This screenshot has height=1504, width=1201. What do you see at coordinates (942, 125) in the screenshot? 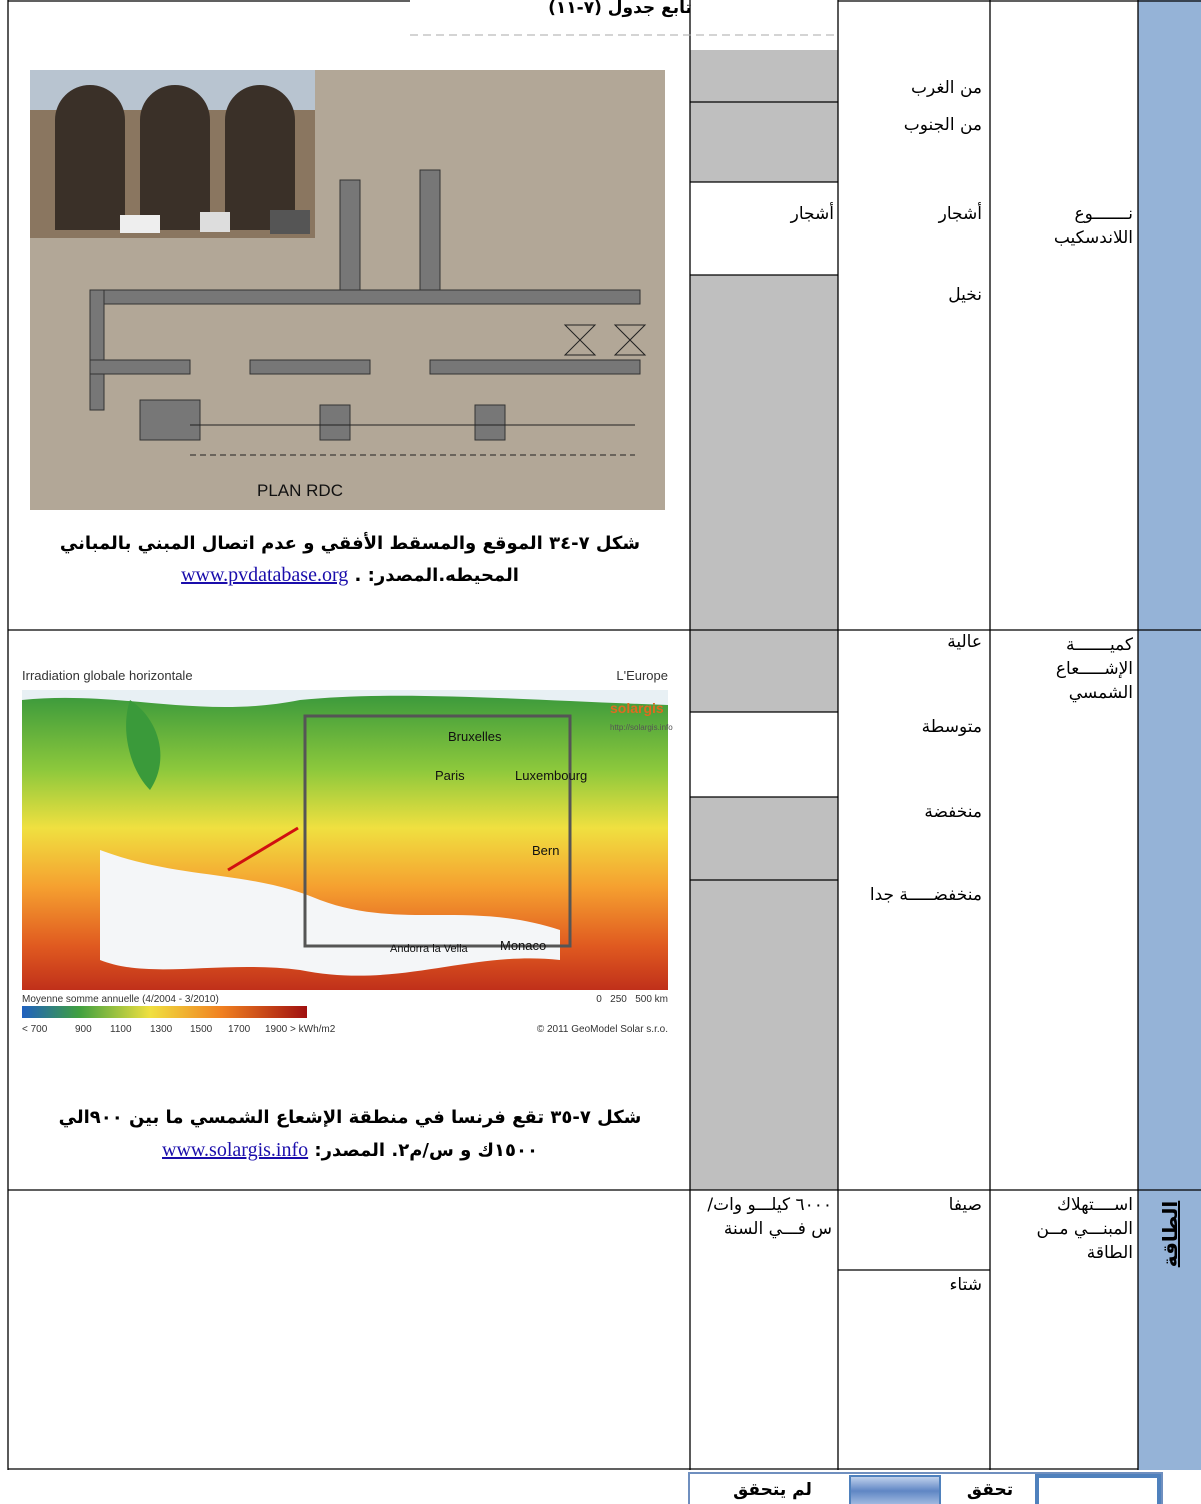
I see `subitem: من الجنوب` at bounding box center [942, 125].